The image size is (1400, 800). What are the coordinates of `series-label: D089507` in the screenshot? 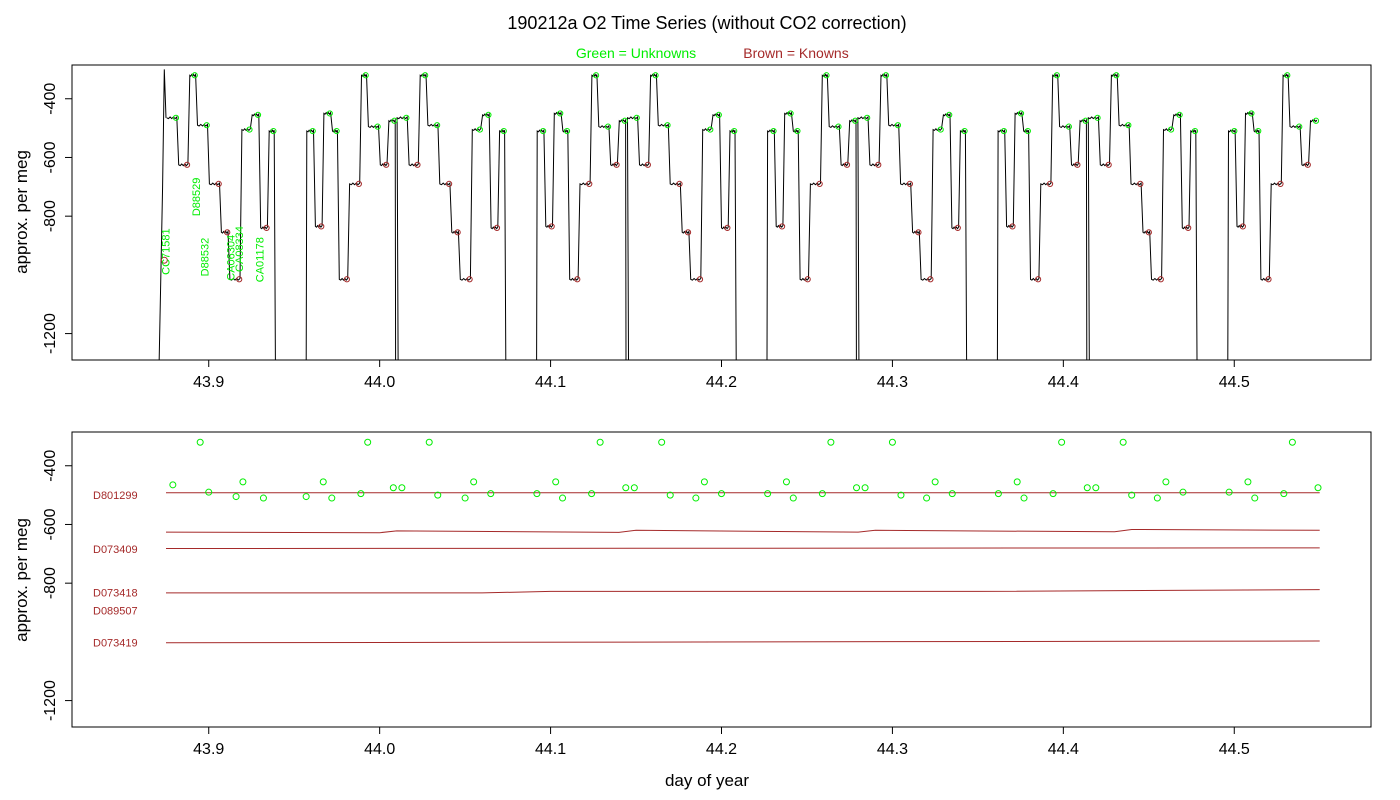 It's located at (115, 611).